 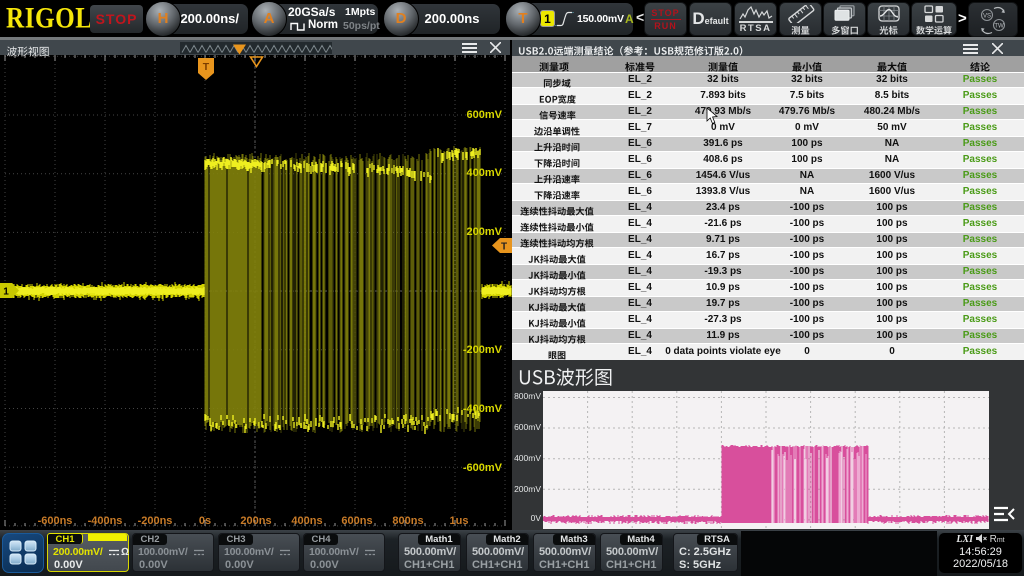 I want to click on svg-text: 1, so click(x=6, y=292).